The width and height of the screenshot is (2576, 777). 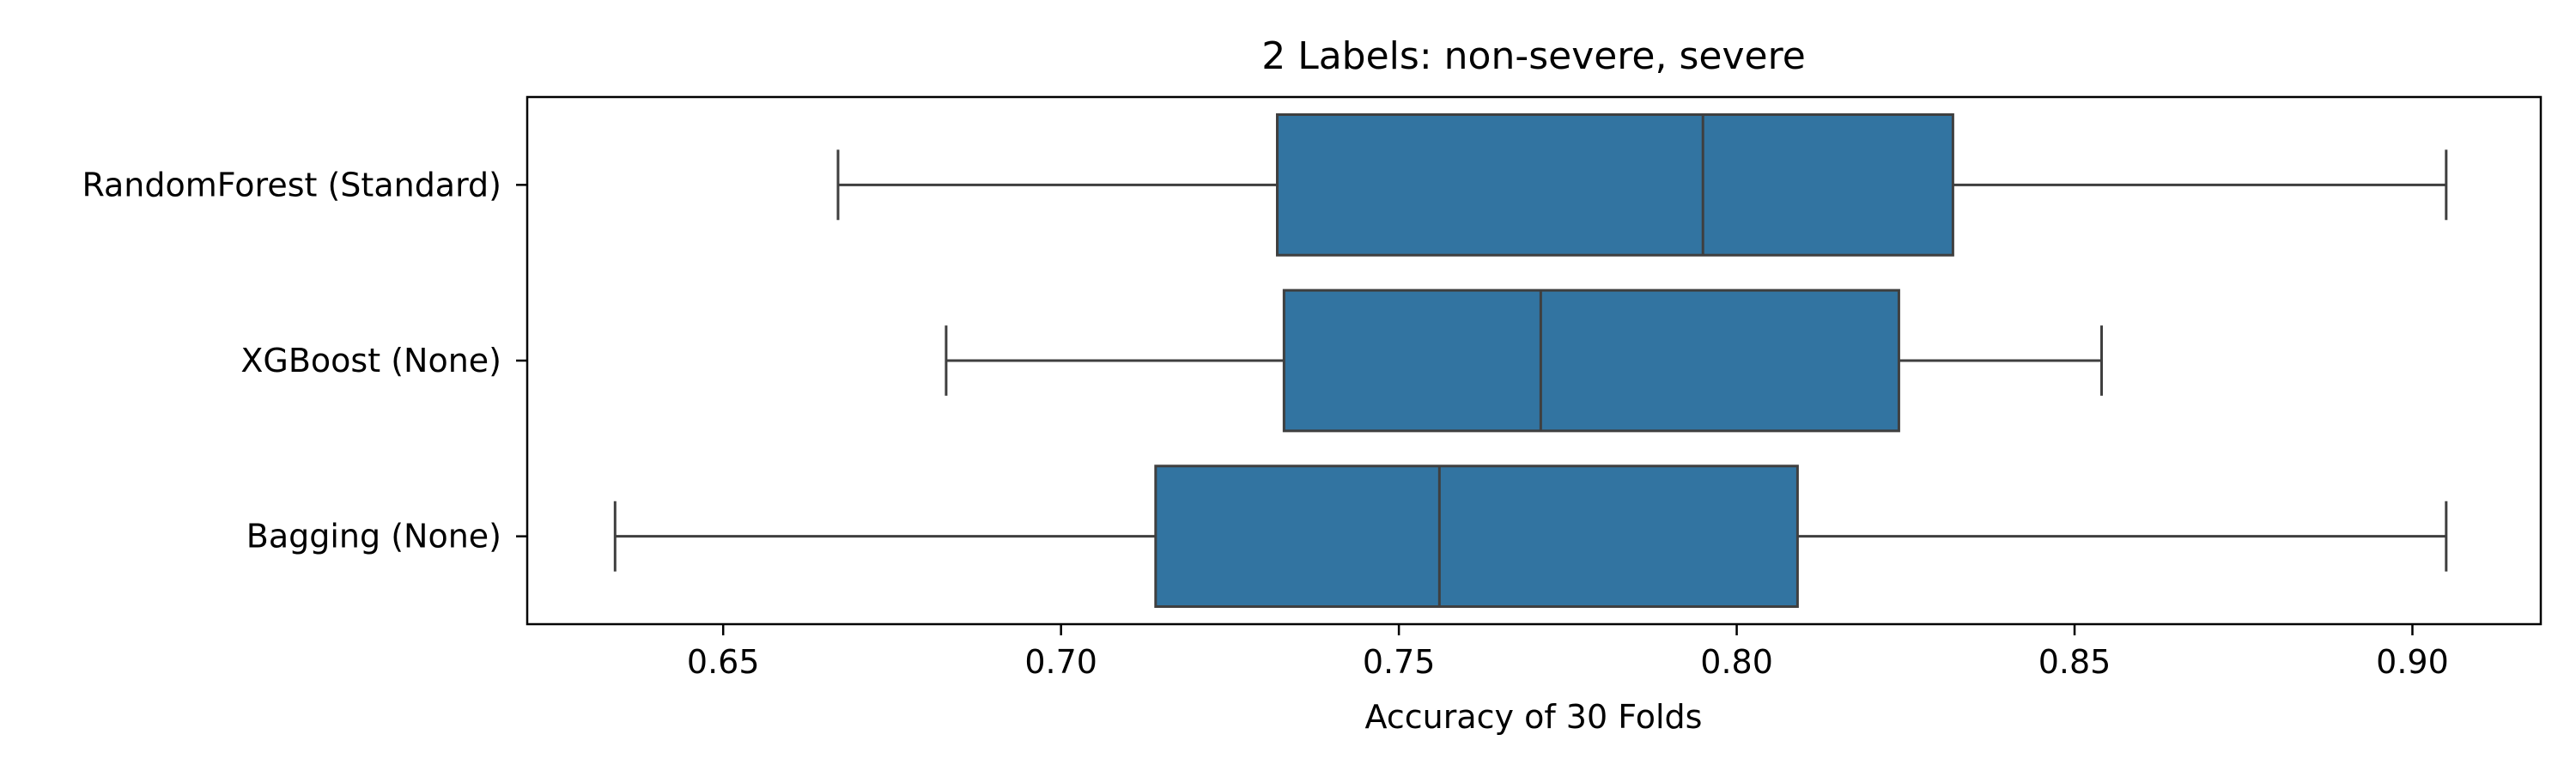 What do you see at coordinates (1568, 652) in the screenshot?
I see `x-axis-ticks: 0.65 0.70 0.75 0.80 0.85 0.90` at bounding box center [1568, 652].